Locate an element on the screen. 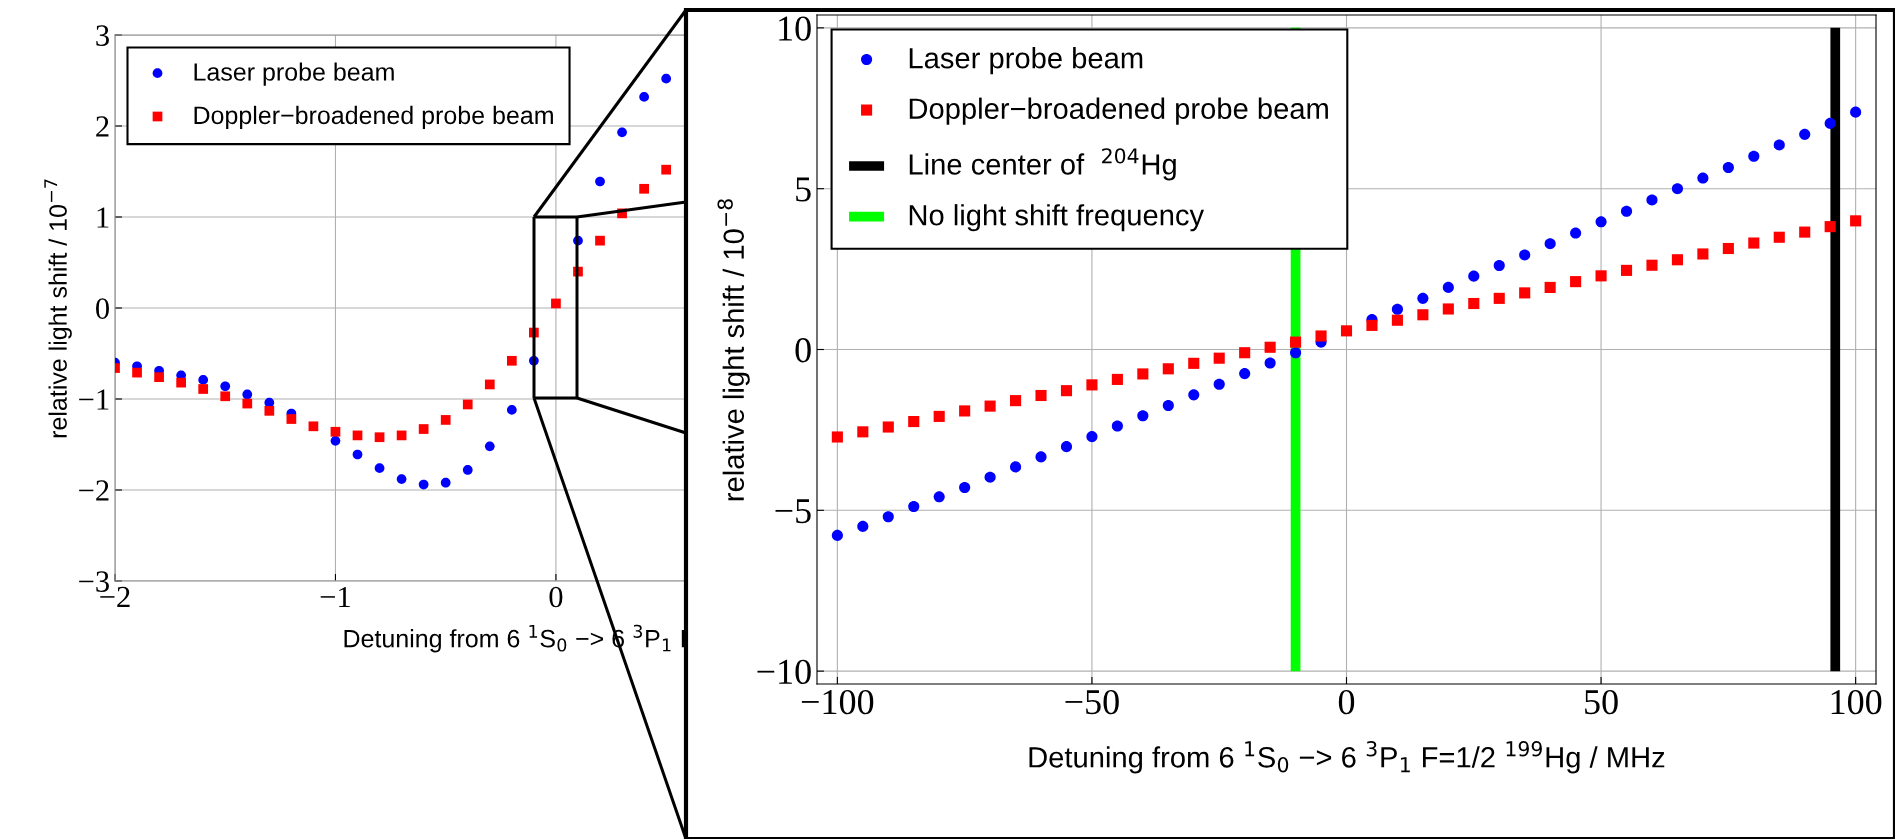 This screenshot has height=839, width=1895. legend-label: Laser probe beam is located at coordinates (1026, 61).